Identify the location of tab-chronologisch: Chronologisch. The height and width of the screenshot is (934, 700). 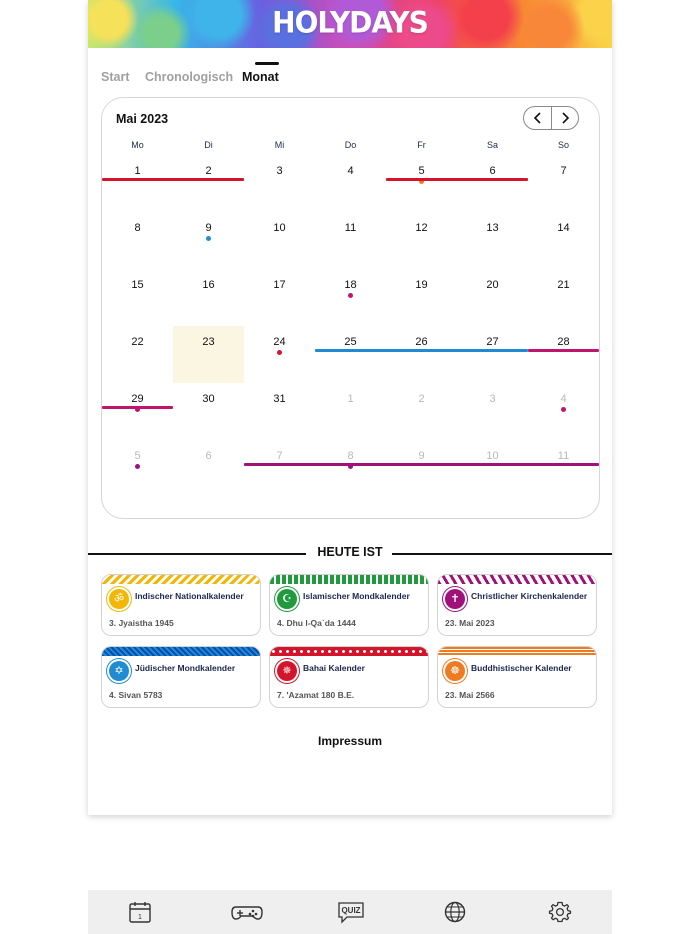
(189, 77).